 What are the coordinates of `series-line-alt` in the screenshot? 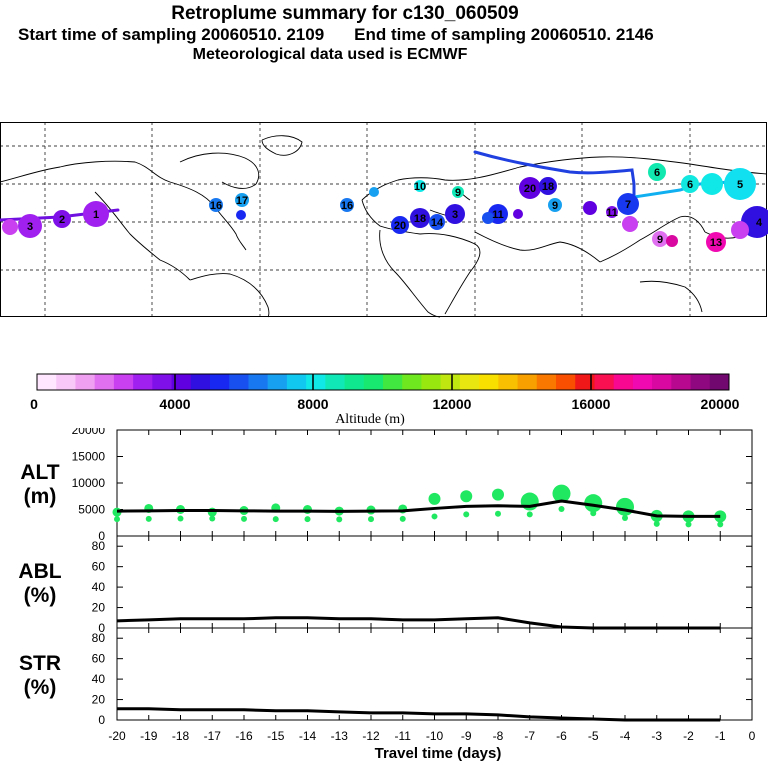 It's located at (418, 508).